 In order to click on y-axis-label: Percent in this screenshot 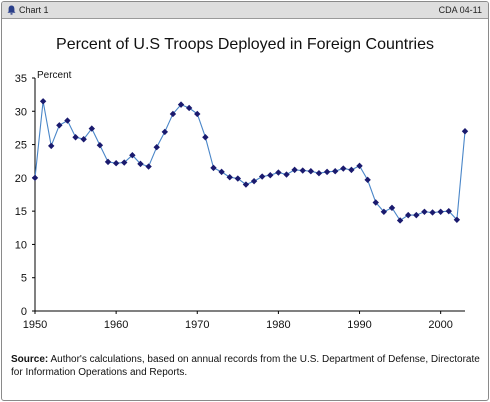, I will do `click(54, 75)`.